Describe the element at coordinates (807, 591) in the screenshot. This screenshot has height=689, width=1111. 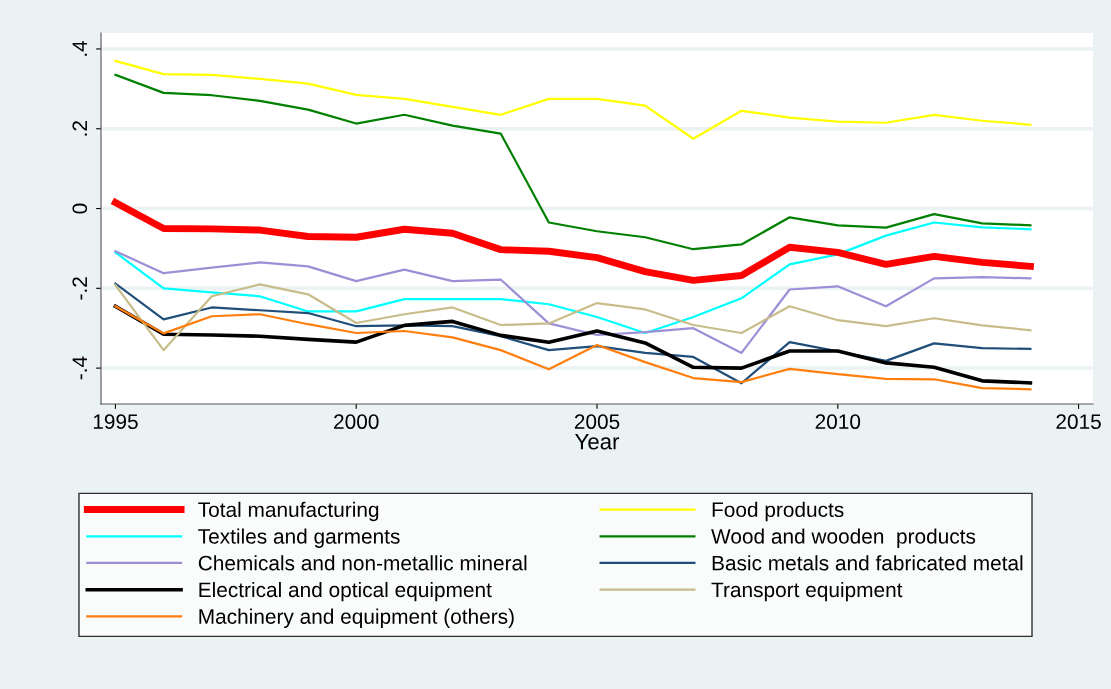
I see `legend-label: Transport equipment` at that location.